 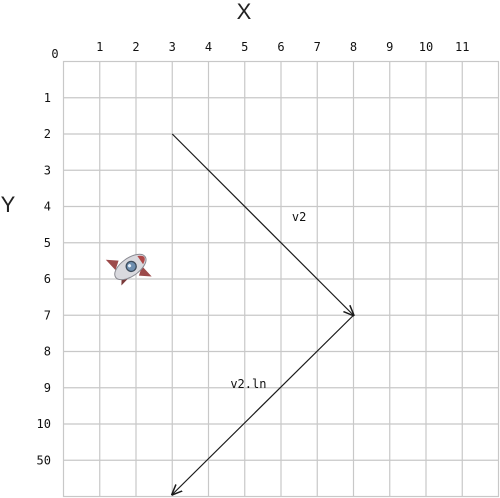 I want to click on x-tick-label: 1, so click(x=99, y=47).